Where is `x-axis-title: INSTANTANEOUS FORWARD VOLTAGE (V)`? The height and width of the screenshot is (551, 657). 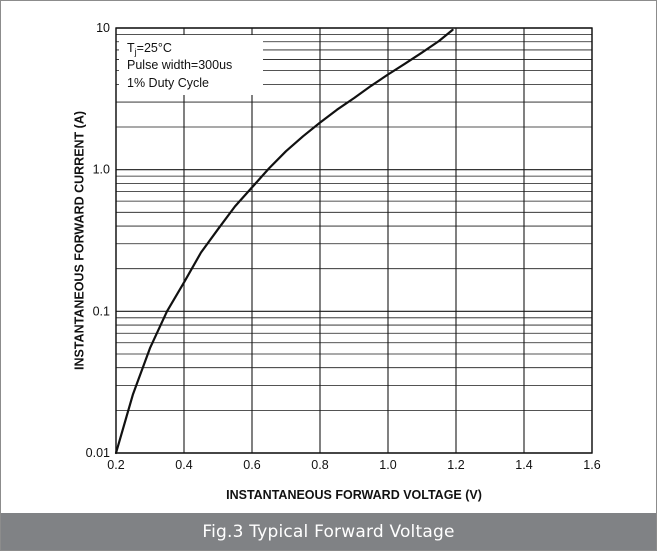 x-axis-title: INSTANTANEOUS FORWARD VOLTAGE (V) is located at coordinates (354, 495).